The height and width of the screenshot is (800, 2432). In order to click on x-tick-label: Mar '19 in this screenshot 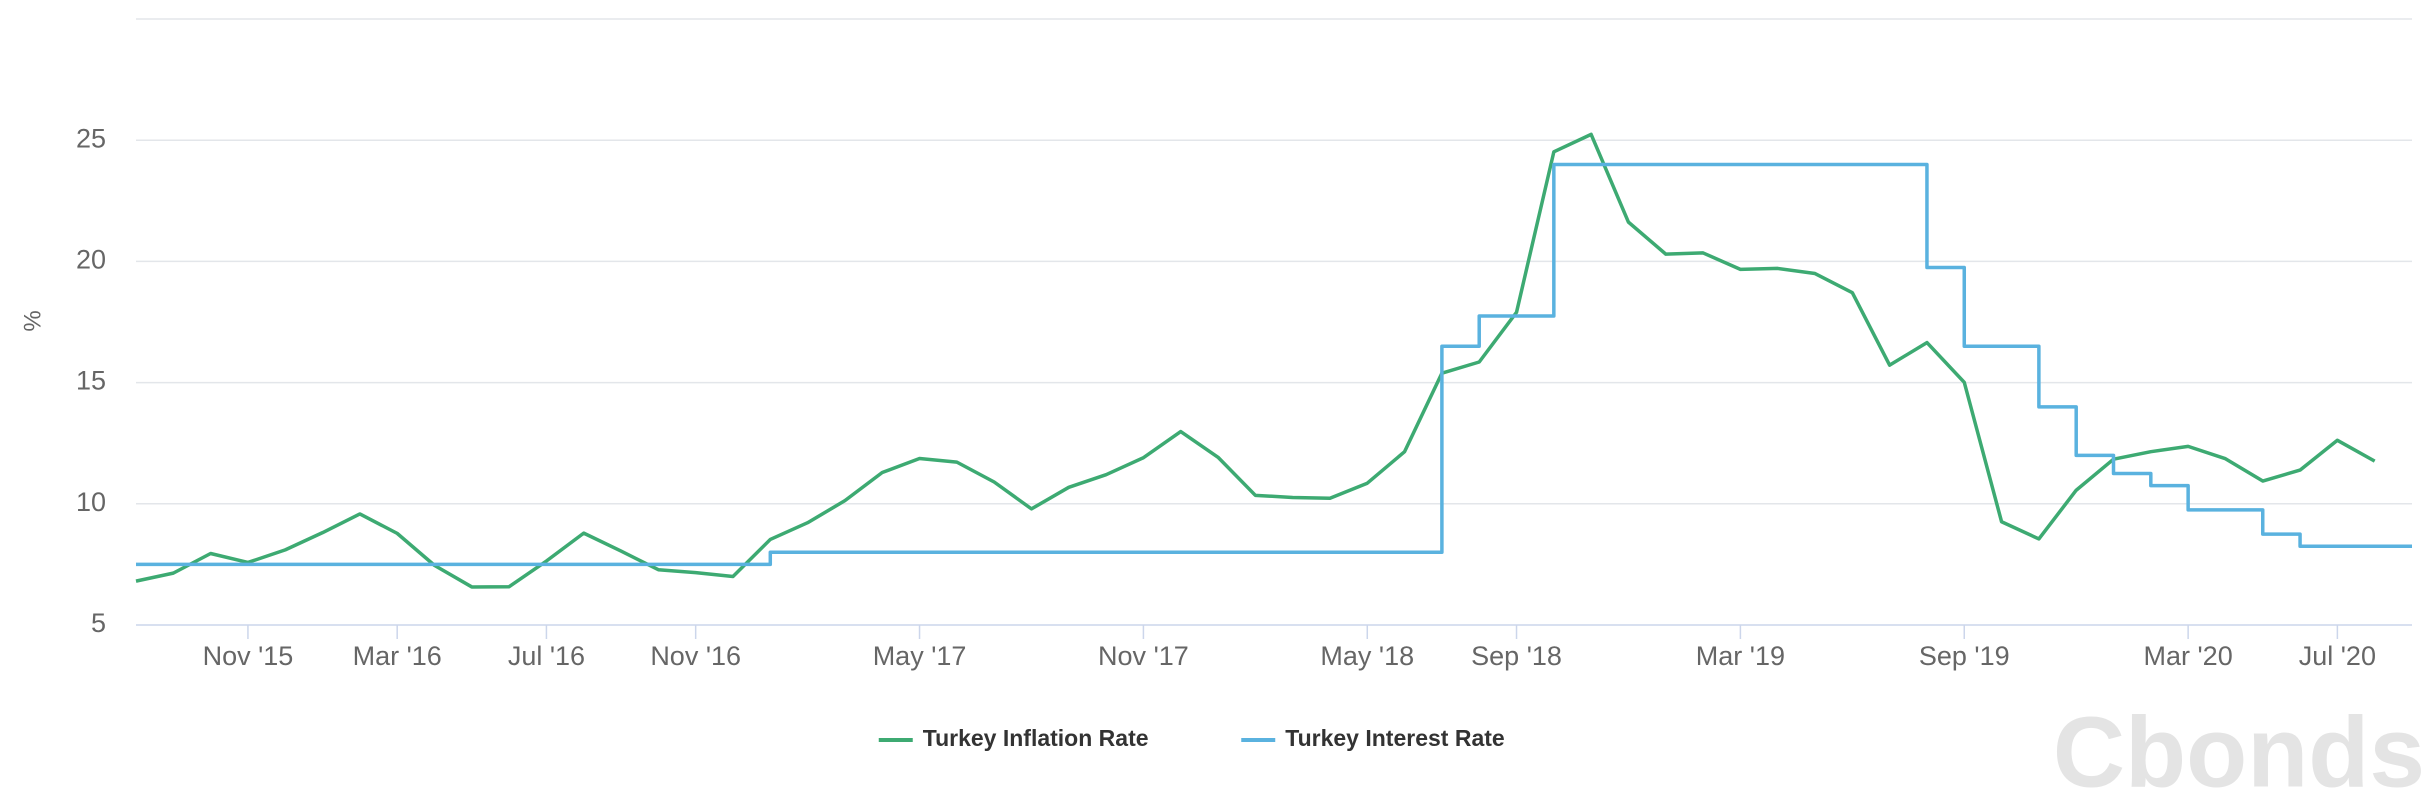, I will do `click(1740, 656)`.